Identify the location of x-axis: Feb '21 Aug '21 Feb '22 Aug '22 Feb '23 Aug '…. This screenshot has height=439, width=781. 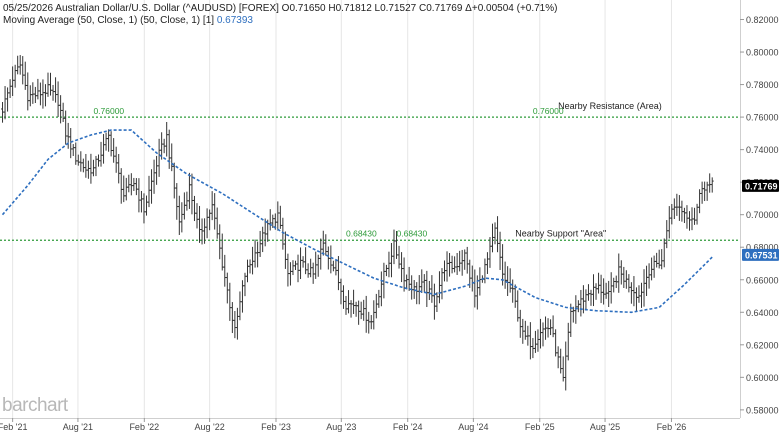
(370, 425).